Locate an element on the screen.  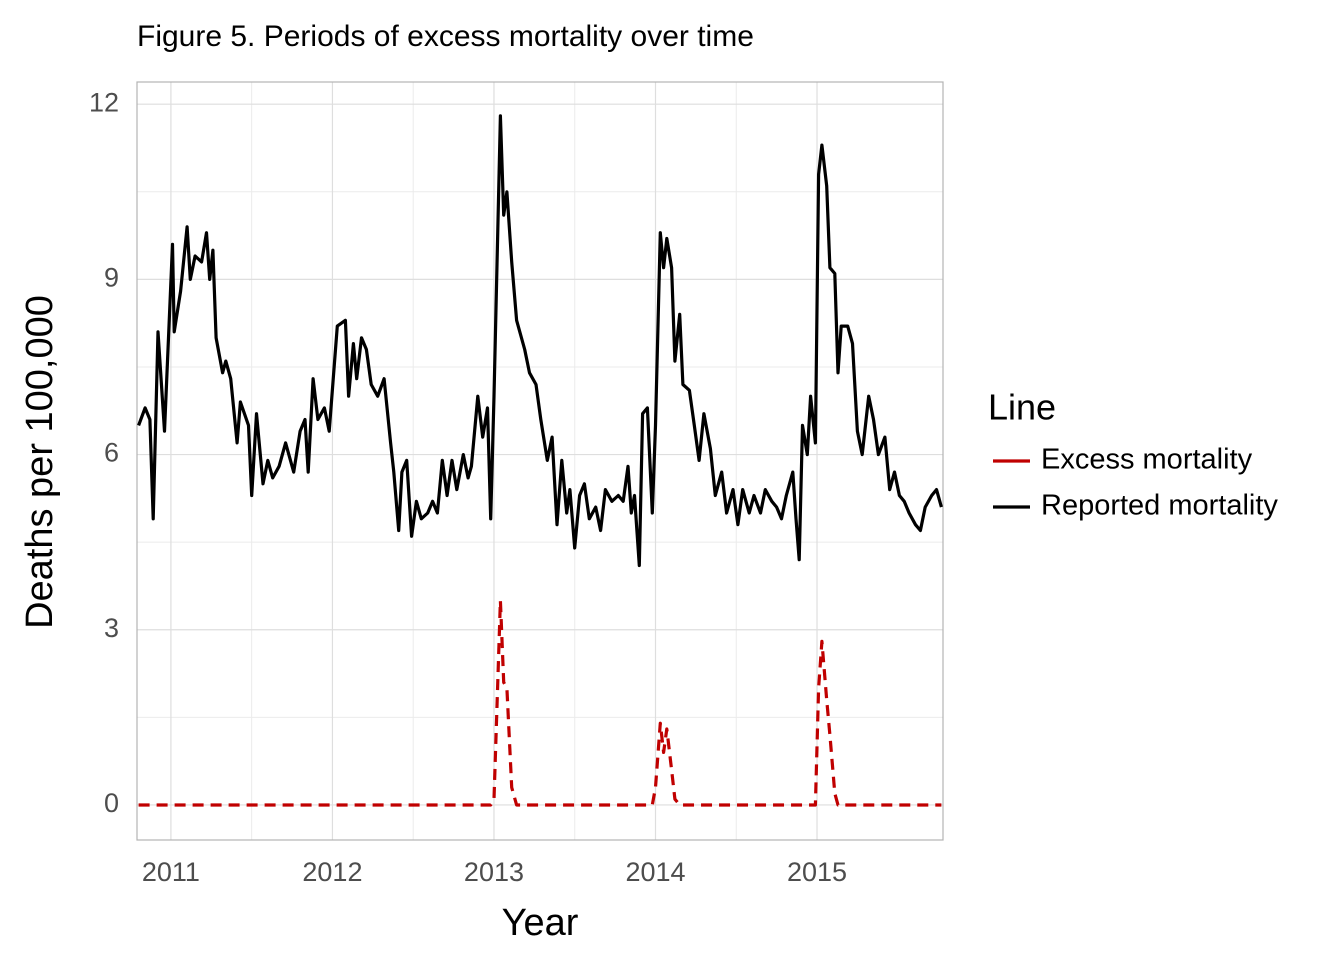
series-line is located at coordinates (540, 702).